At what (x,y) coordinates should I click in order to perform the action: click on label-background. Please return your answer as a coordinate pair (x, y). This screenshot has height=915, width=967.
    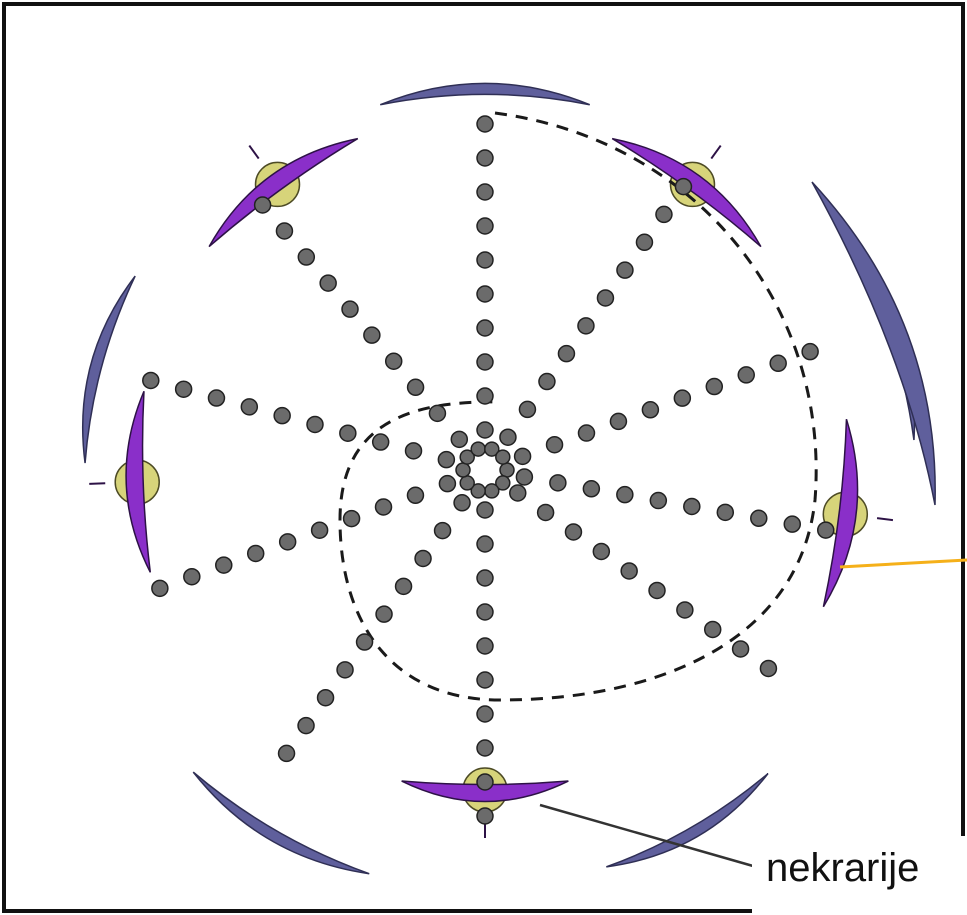
    Looking at the image, I should click on (859, 875).